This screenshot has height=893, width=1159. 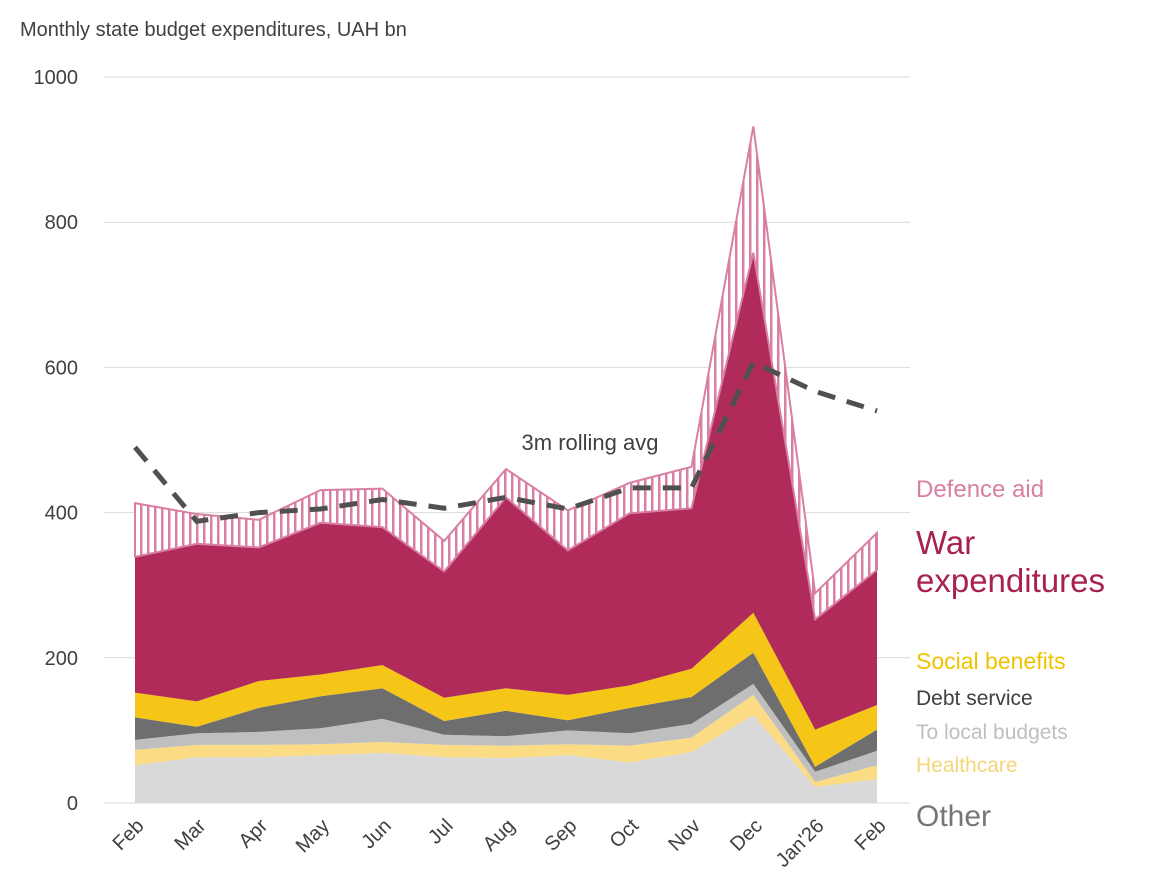 I want to click on line-annotation: 3m rolling avg, so click(x=590, y=442).